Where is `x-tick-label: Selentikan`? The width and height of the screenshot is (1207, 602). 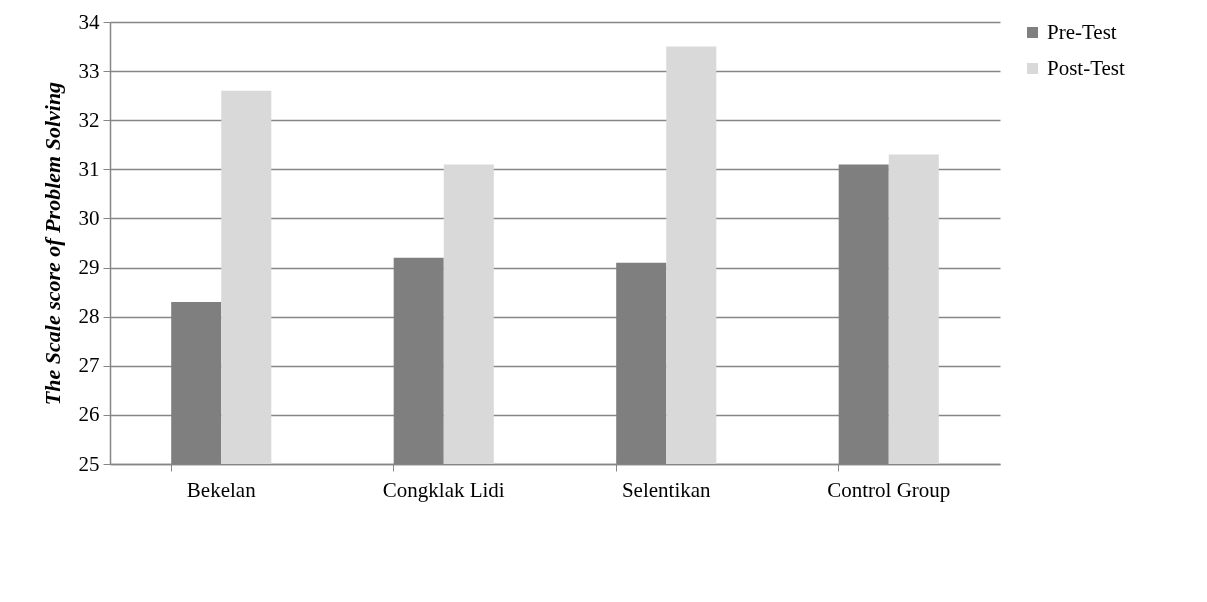
x-tick-label: Selentikan is located at coordinates (666, 489).